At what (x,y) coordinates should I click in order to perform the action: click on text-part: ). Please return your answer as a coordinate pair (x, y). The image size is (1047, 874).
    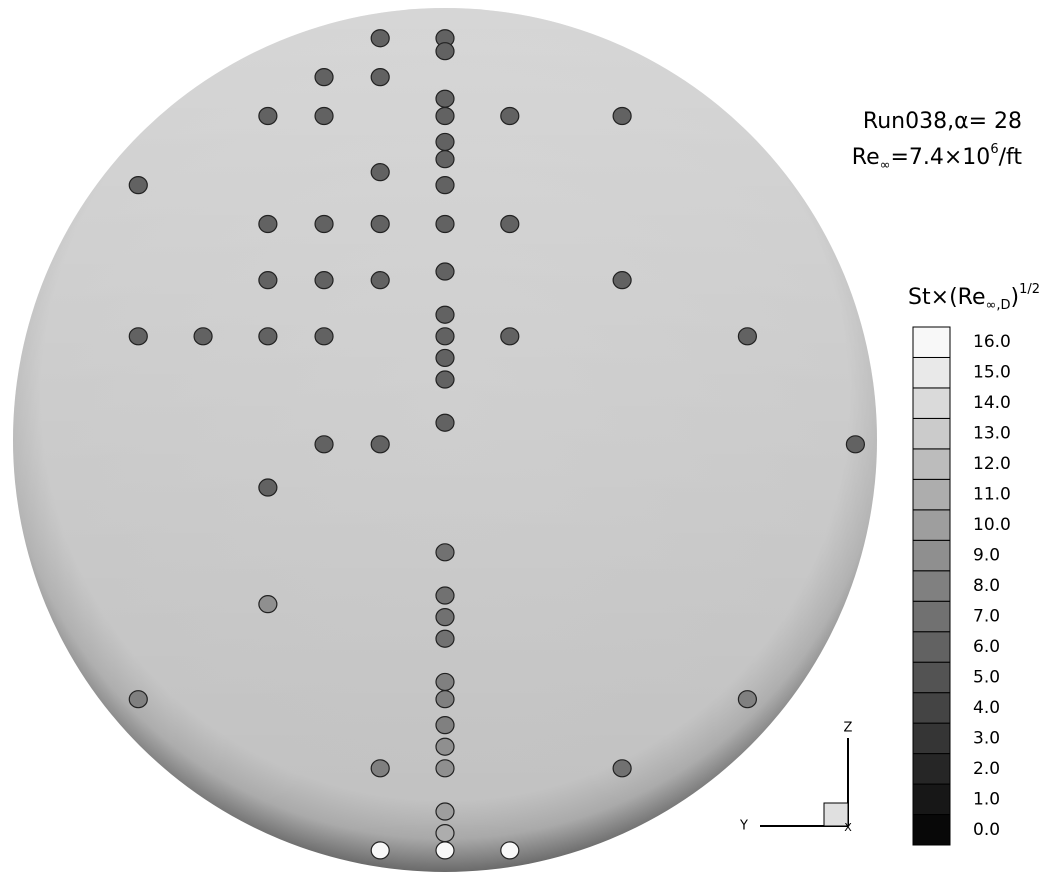
    Looking at the image, I should click on (1014, 297).